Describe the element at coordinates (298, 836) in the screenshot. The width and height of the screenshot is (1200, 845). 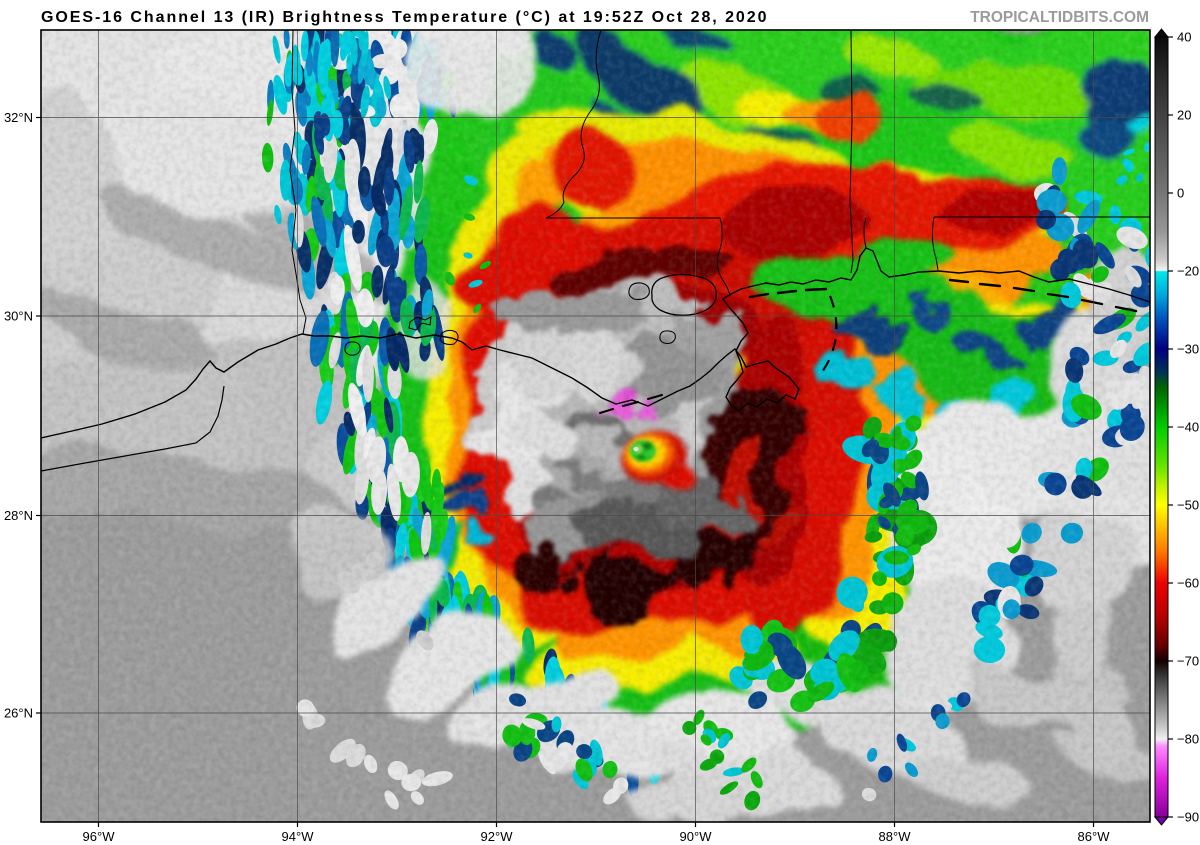
I see `svg-text: 94°W` at that location.